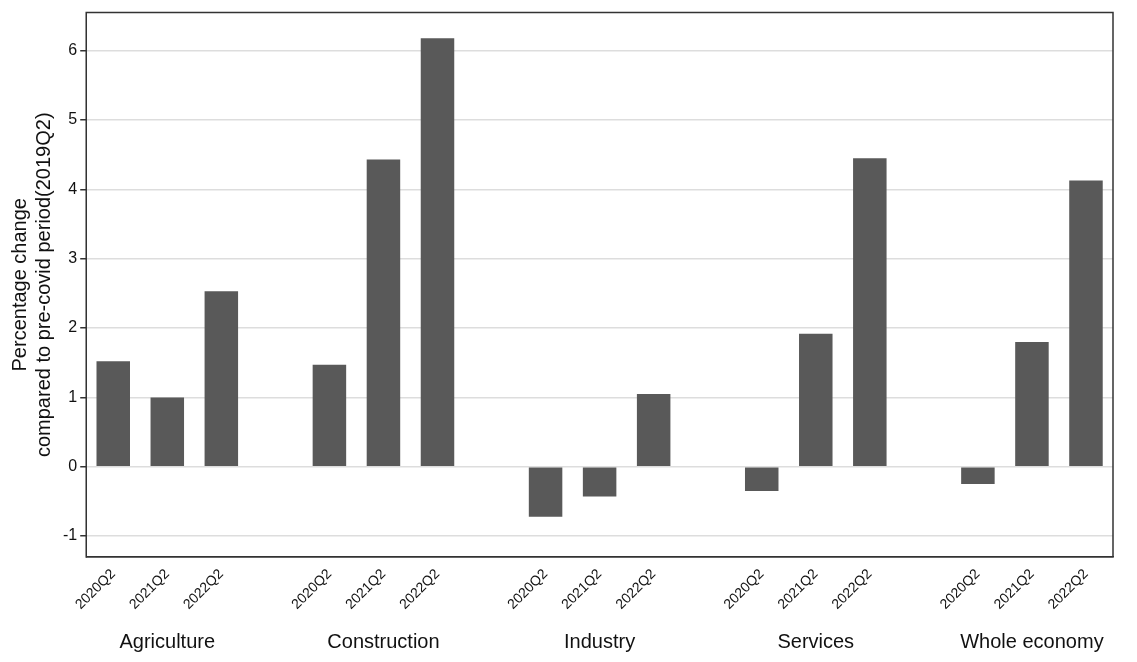 The image size is (1137, 662). Describe the element at coordinates (70, 535) in the screenshot. I see `y-tick-label: -1` at that location.